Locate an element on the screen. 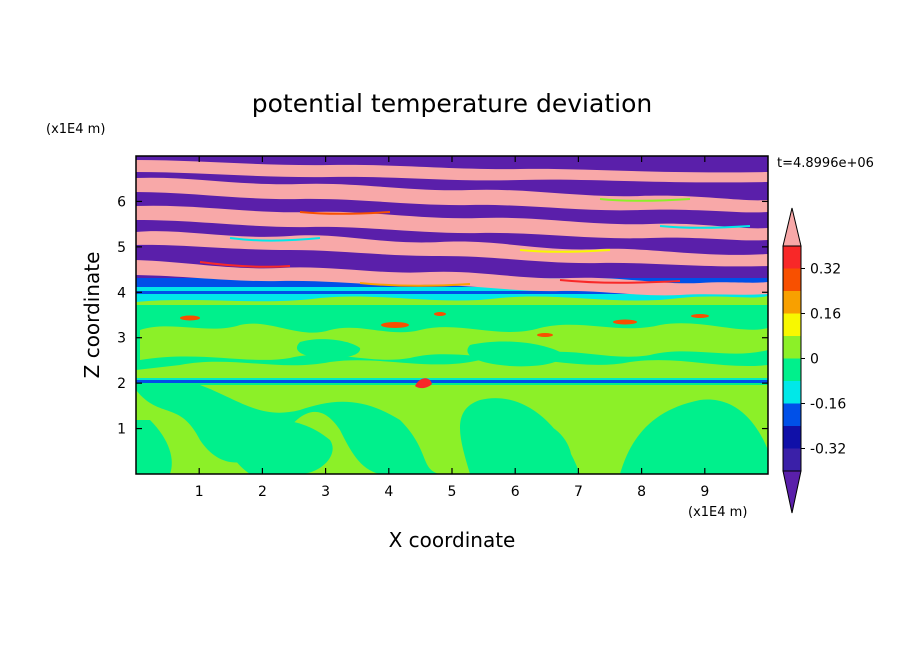  x-tick-label: 6 is located at coordinates (515, 492).